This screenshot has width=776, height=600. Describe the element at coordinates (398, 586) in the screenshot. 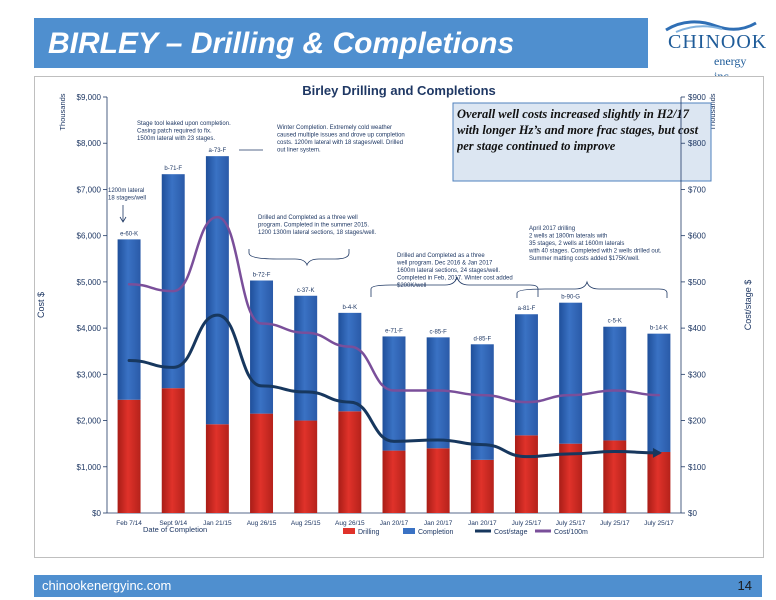

I see `footer-bar: chinookenergyinc.com 14` at that location.